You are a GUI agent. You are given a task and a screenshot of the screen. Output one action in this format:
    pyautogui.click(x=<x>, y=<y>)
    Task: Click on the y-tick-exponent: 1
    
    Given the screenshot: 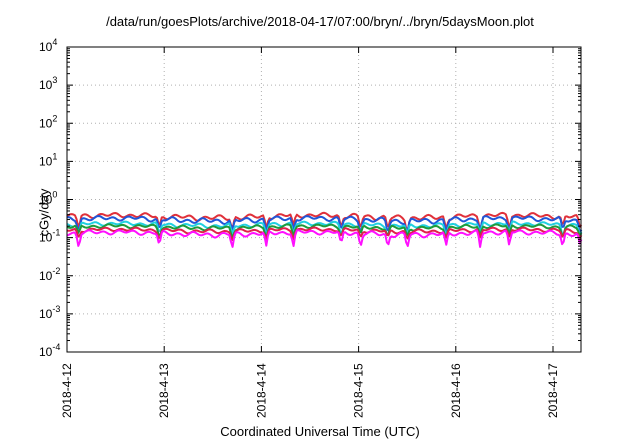 What is the action you would take?
    pyautogui.click(x=54, y=156)
    